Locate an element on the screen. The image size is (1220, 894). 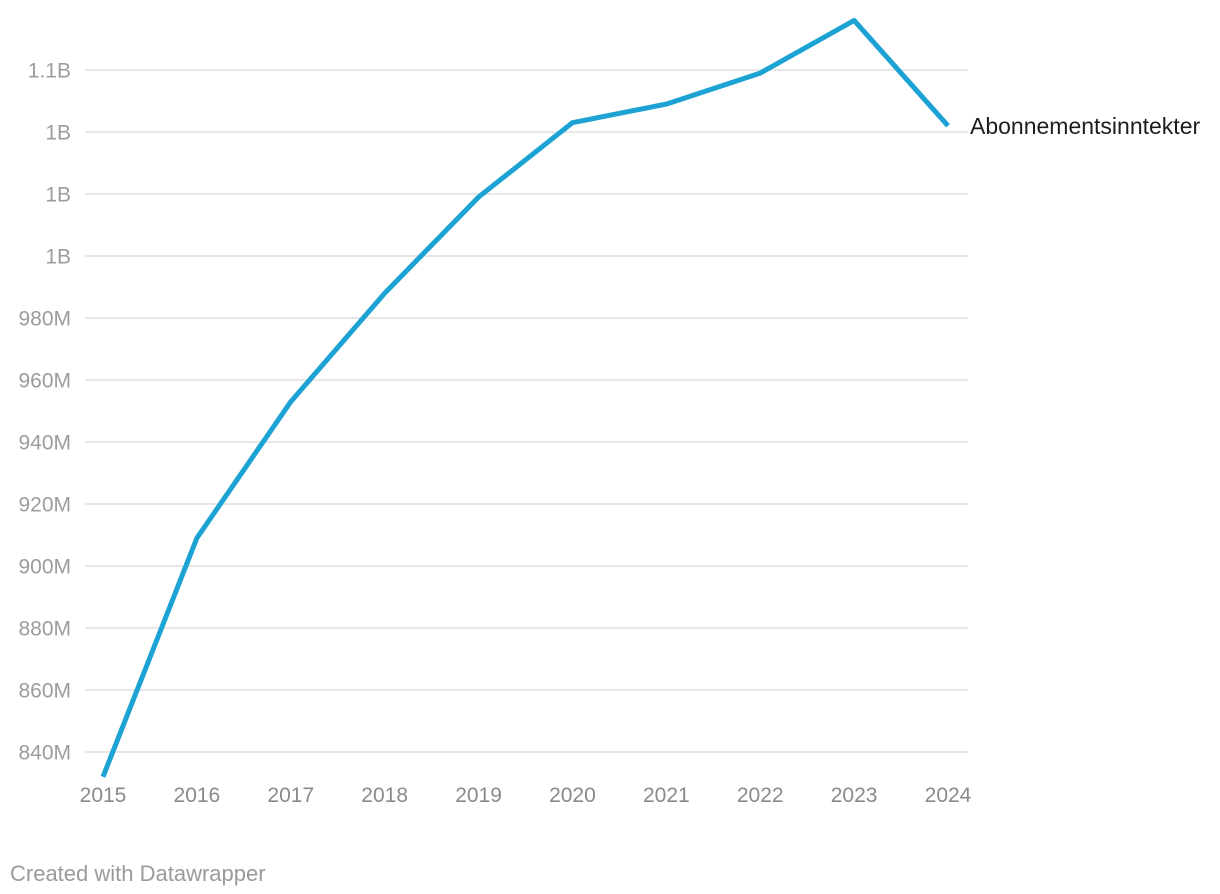
x-tick-label: 2020 is located at coordinates (572, 795).